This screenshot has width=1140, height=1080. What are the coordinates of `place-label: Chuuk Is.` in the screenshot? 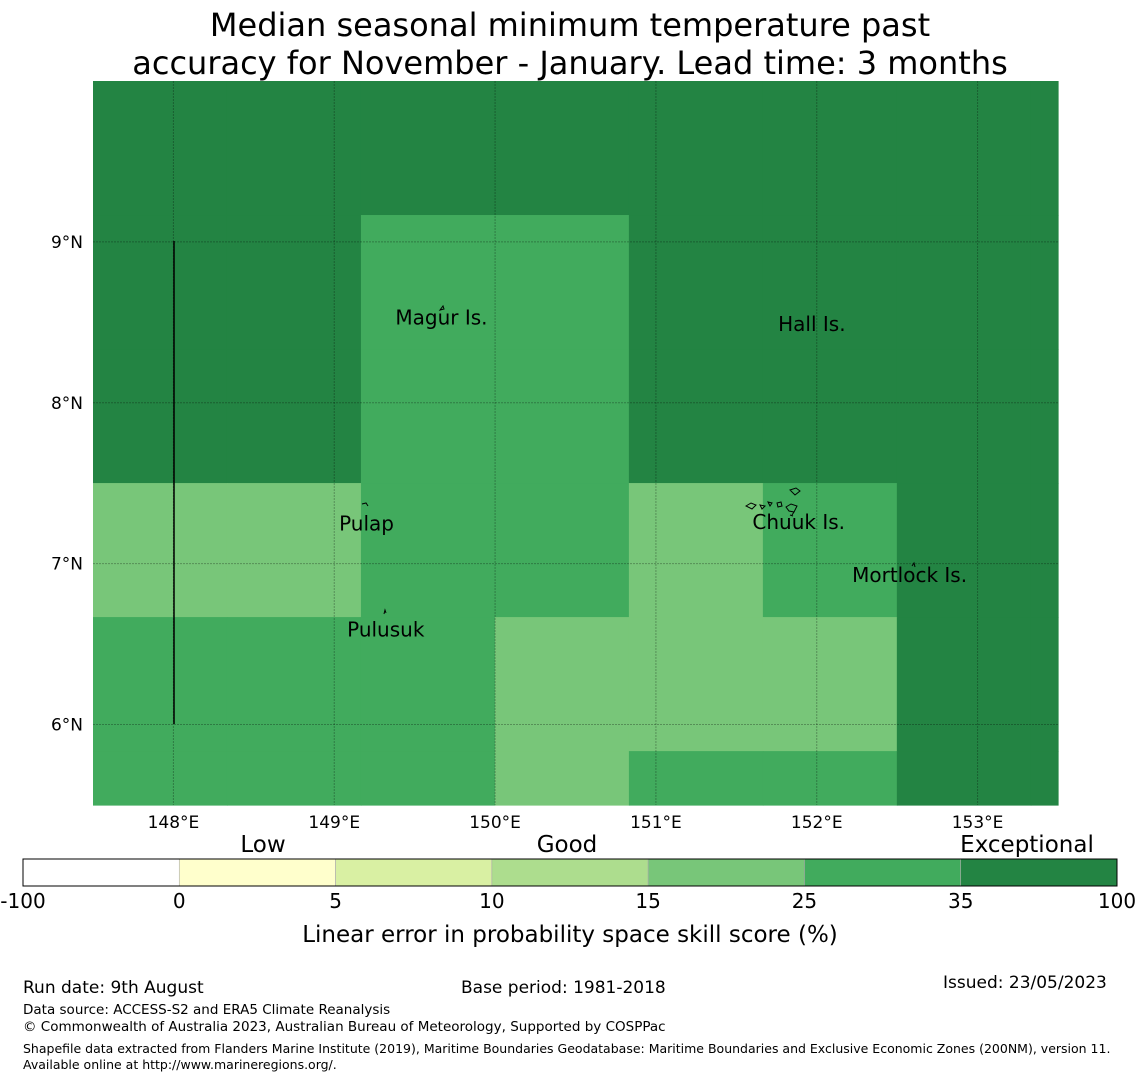 It's located at (798, 522).